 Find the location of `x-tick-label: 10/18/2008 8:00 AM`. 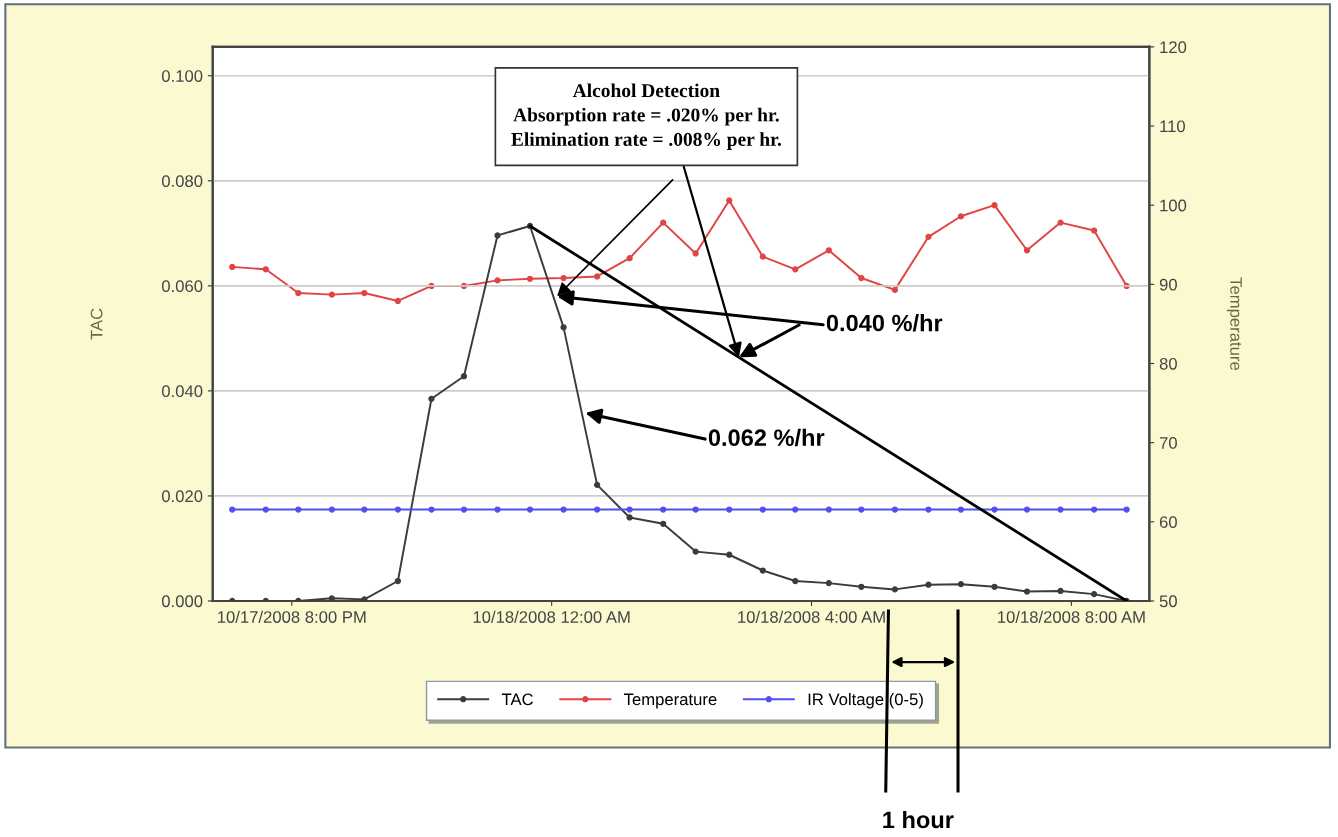

x-tick-label: 10/18/2008 8:00 AM is located at coordinates (1071, 616).